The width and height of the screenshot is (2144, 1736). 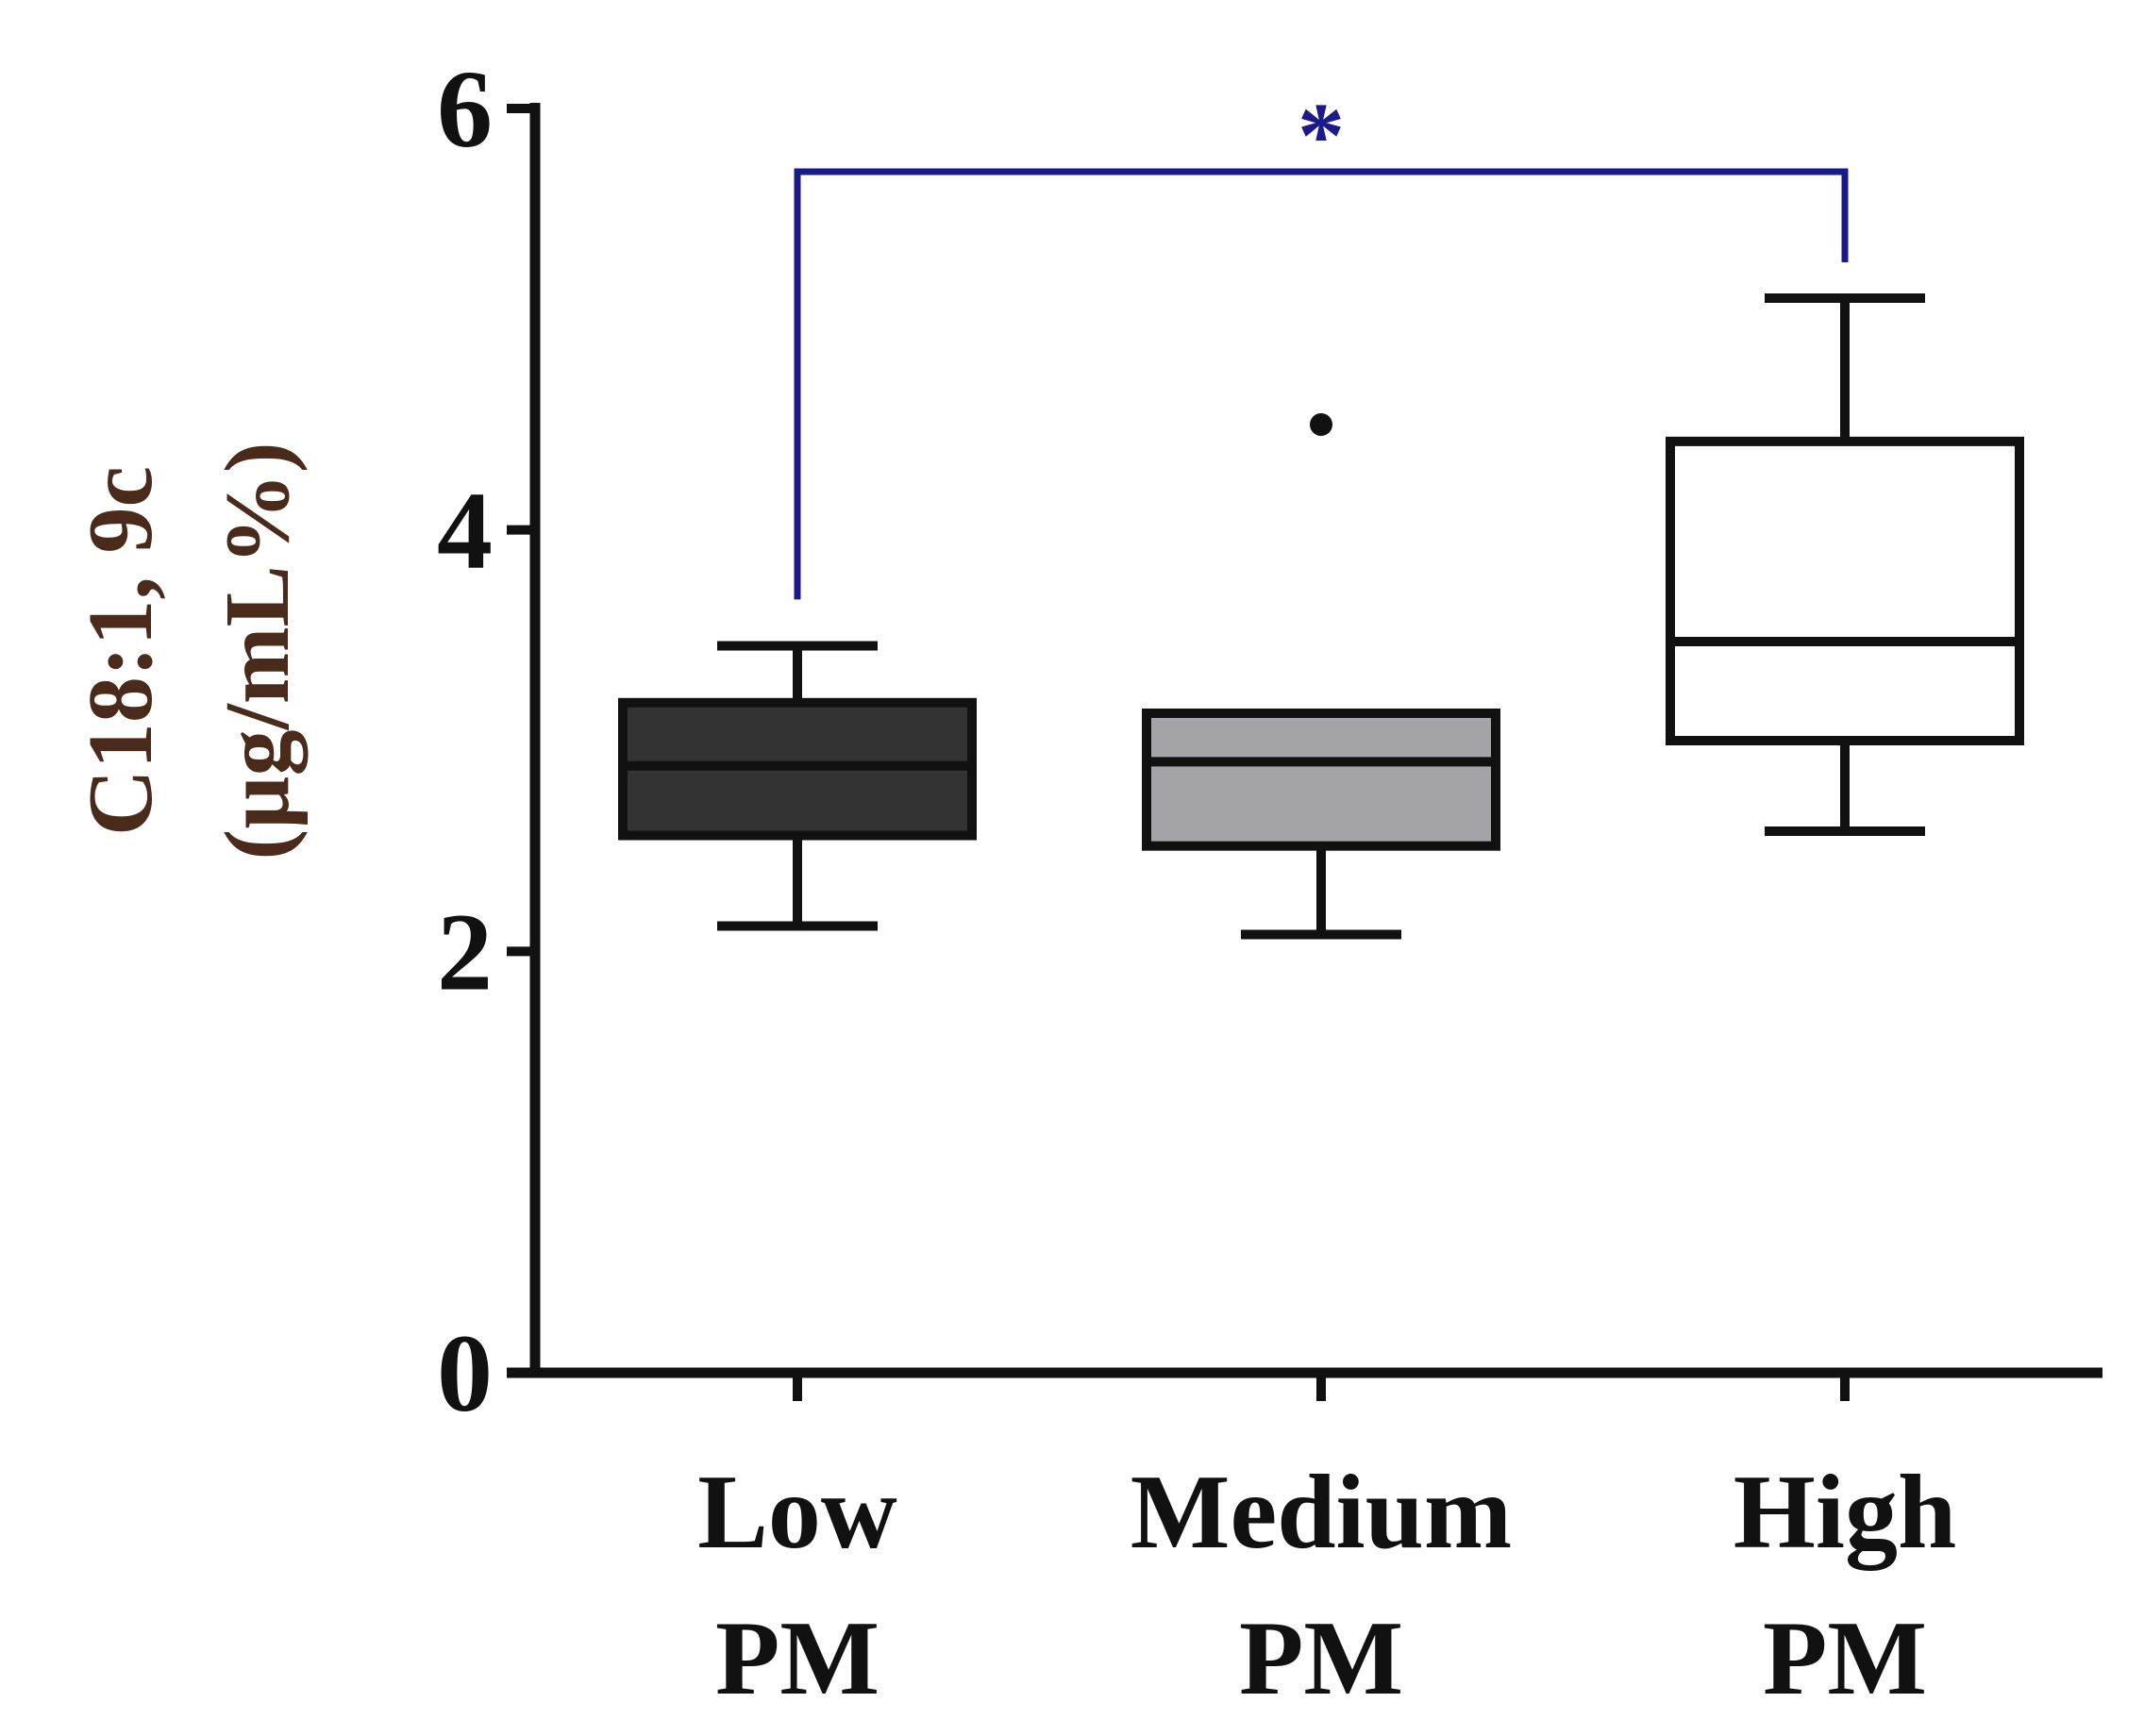 What do you see at coordinates (189, 651) in the screenshot?
I see `y-axis-title: C18:1, 9c (µg/mL%)` at bounding box center [189, 651].